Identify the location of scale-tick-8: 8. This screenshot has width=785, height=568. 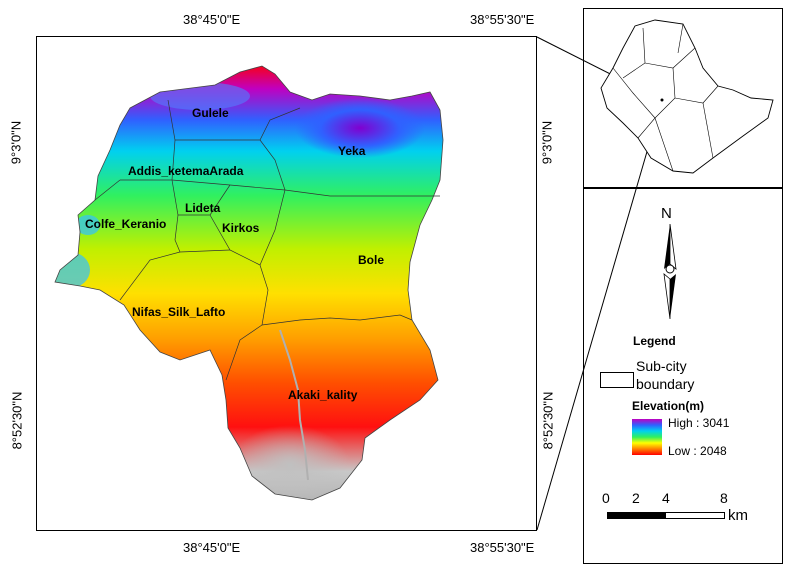
(724, 498).